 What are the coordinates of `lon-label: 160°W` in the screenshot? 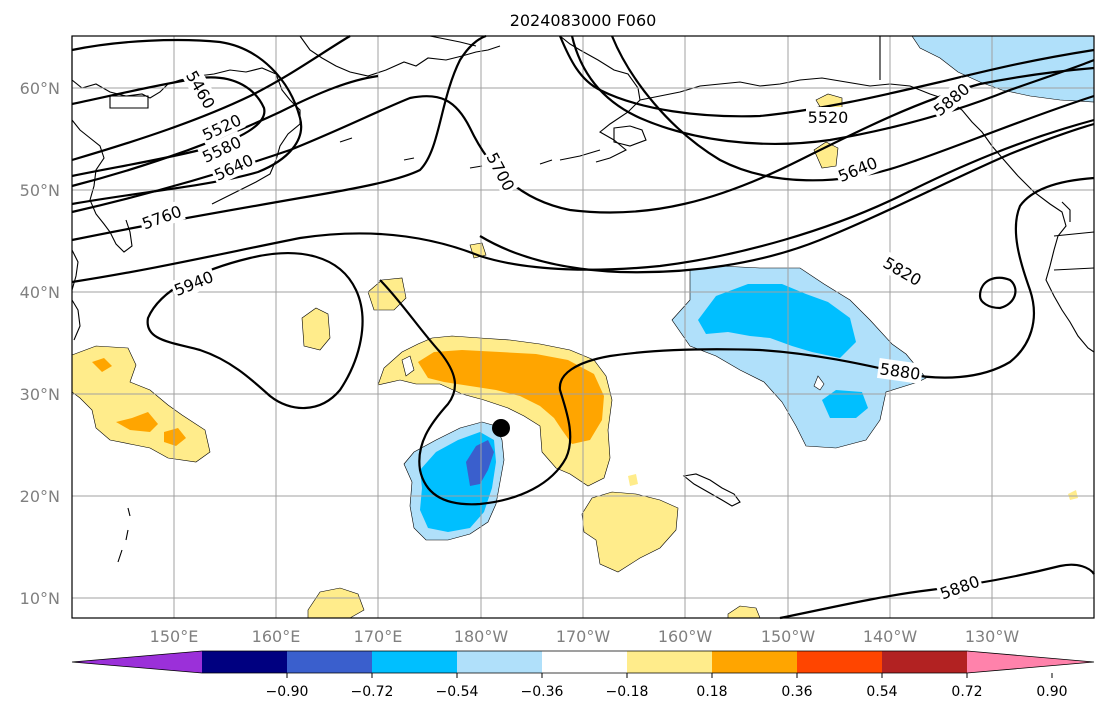 It's located at (685, 636).